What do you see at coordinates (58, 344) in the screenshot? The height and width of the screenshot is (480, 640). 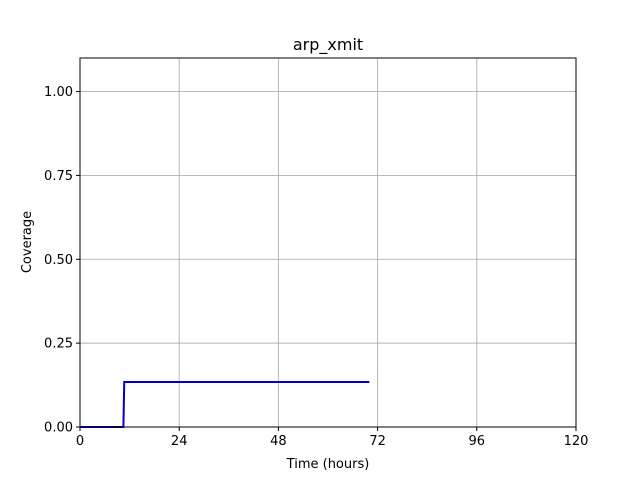 I see `y-tick-label: 0.25` at bounding box center [58, 344].